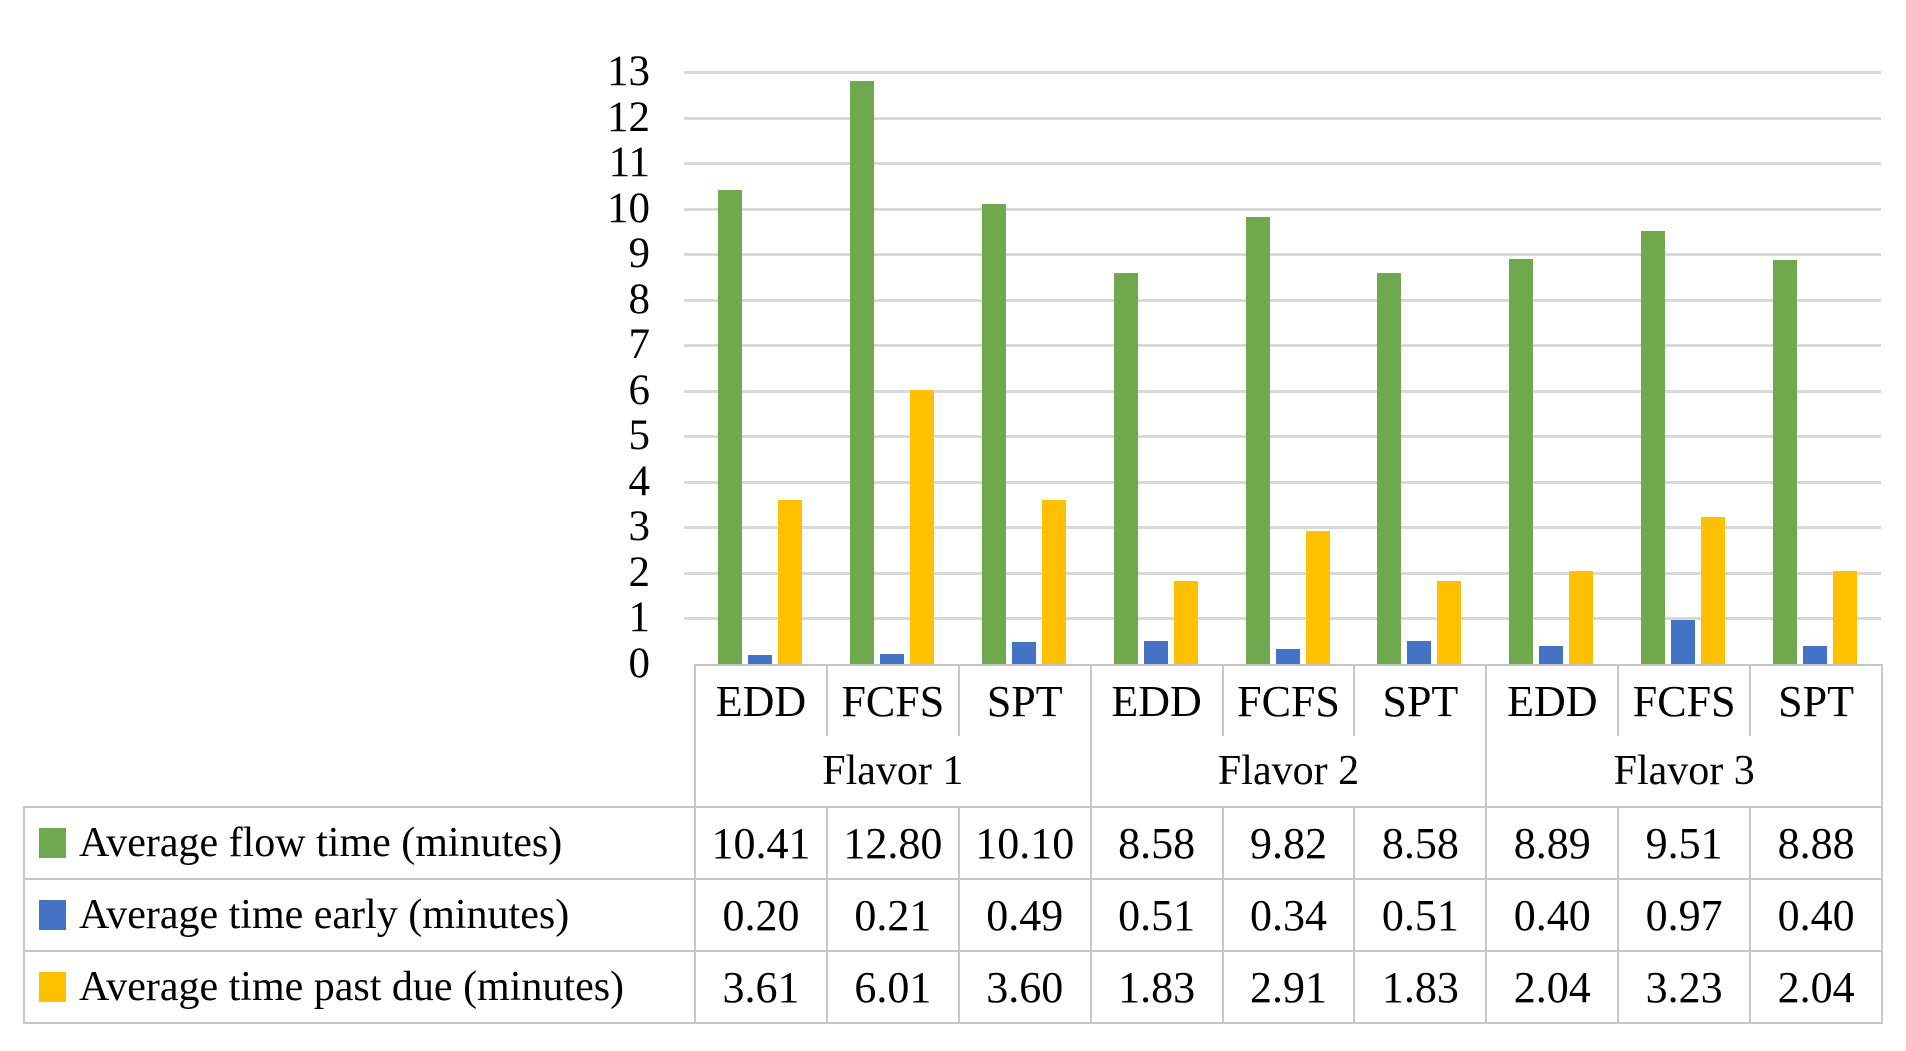 The width and height of the screenshot is (1906, 1051). What do you see at coordinates (1816, 987) in the screenshot?
I see `value-pastdue-spt-f3: 2.04` at bounding box center [1816, 987].